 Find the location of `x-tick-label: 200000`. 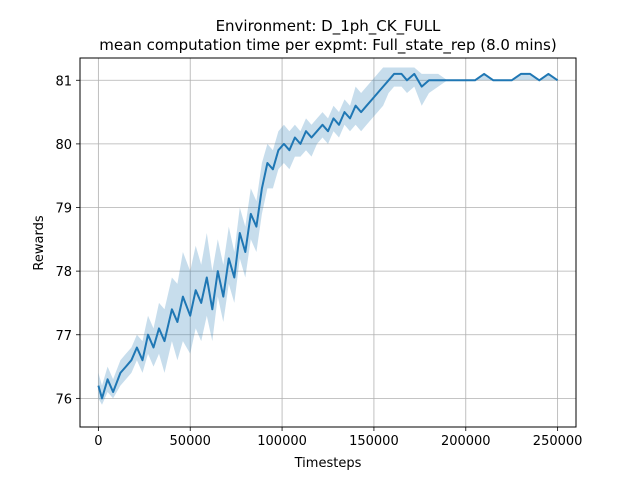

x-tick-label: 200000 is located at coordinates (466, 441).